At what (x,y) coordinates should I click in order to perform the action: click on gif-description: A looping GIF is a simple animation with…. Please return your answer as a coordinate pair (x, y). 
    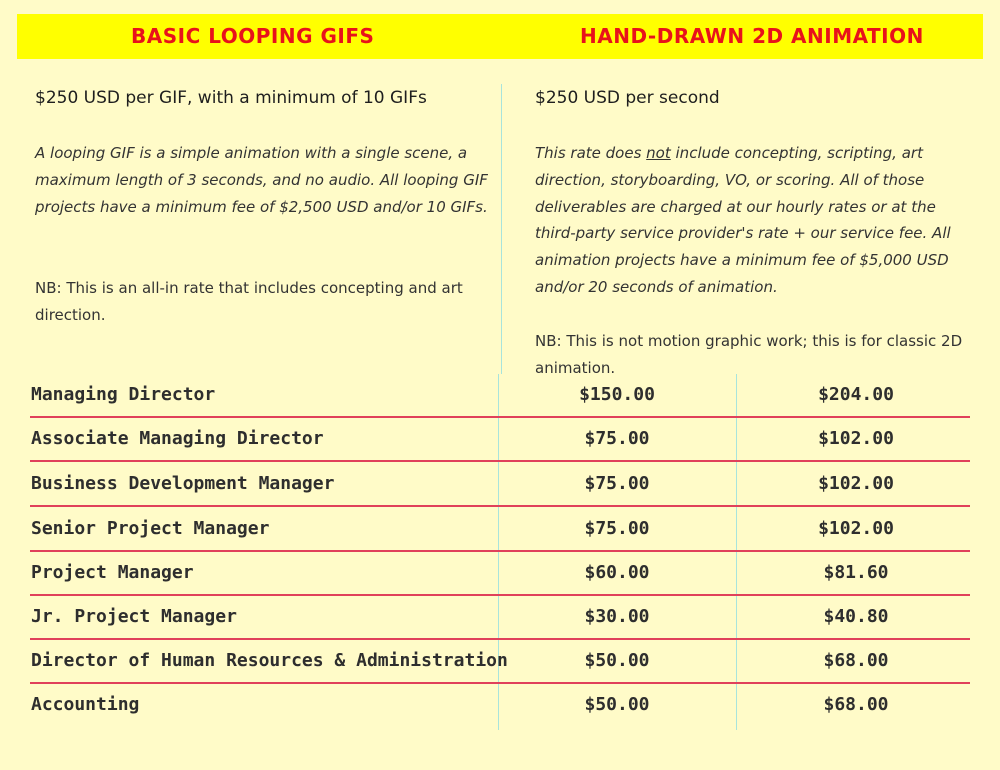
    Looking at the image, I should click on (261, 180).